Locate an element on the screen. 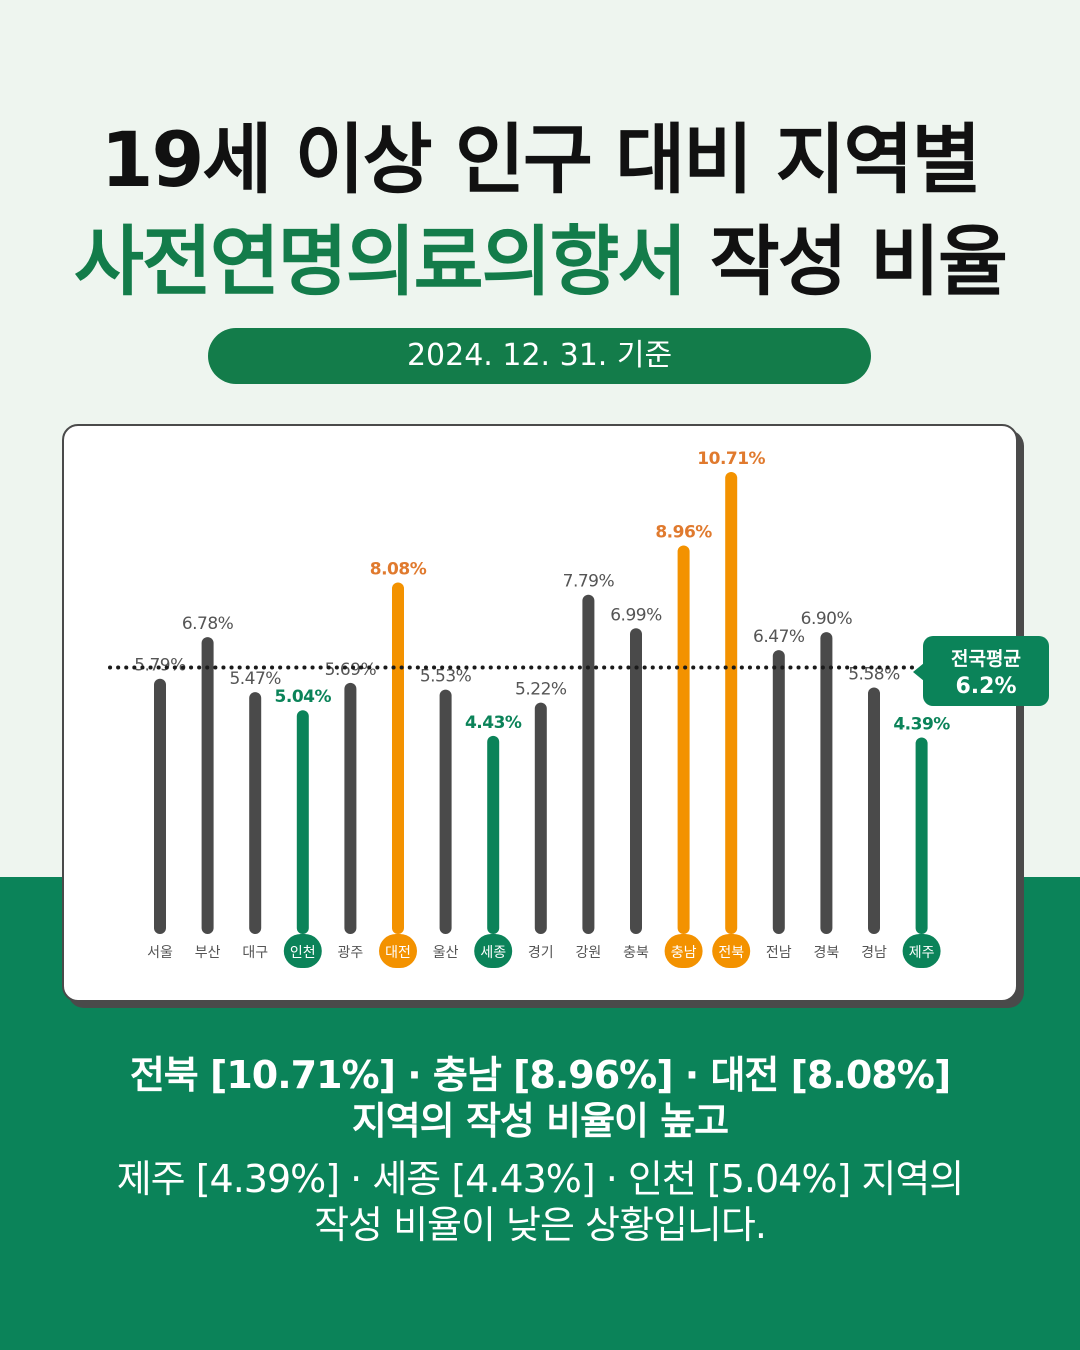 The image size is (1080, 1350). category-label-경북: 경북 is located at coordinates (827, 953).